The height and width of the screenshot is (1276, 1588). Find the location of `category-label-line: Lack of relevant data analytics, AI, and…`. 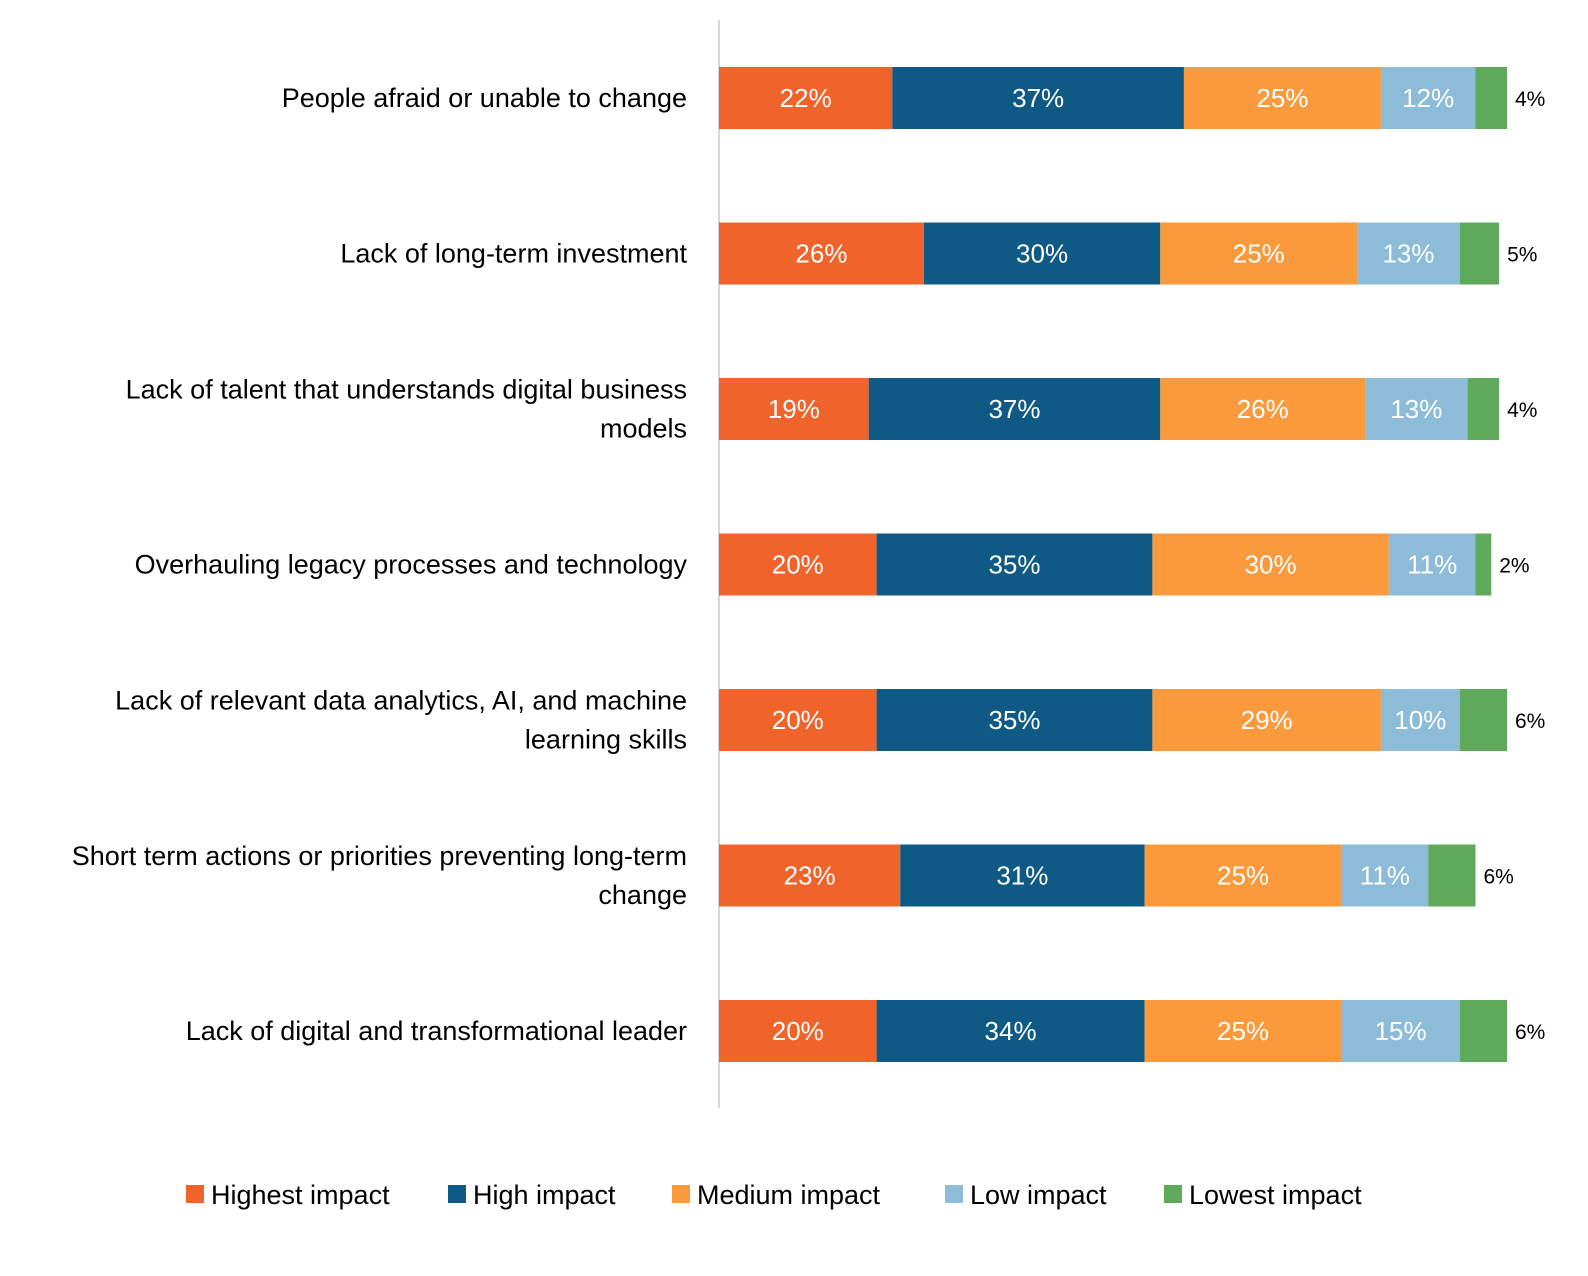

category-label-line: Lack of relevant data analytics, AI, and… is located at coordinates (401, 701).